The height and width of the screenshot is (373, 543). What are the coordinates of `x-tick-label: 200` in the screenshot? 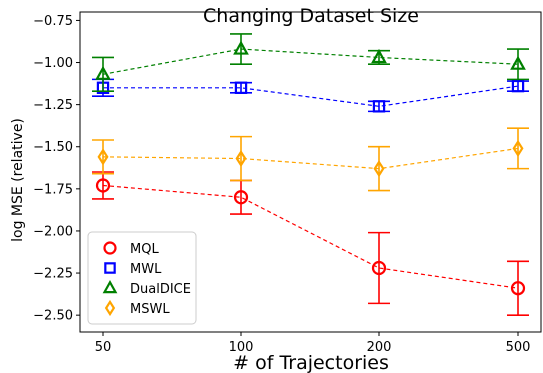 It's located at (379, 347).